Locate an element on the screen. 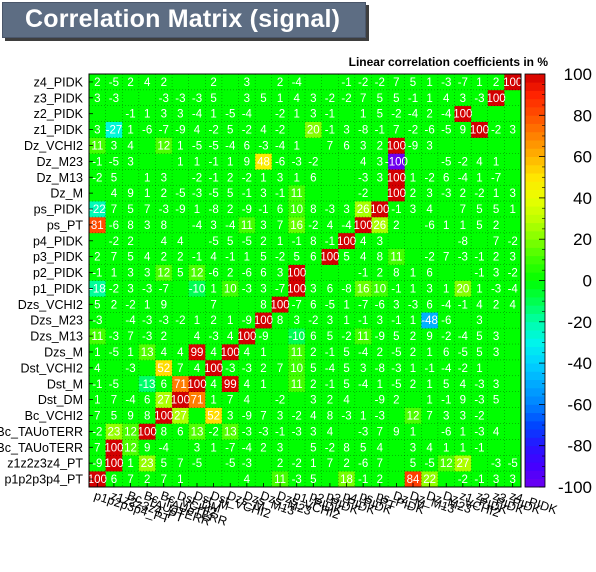 The width and height of the screenshot is (596, 572). heatmap-cell-value: -9 is located at coordinates (413, 146).